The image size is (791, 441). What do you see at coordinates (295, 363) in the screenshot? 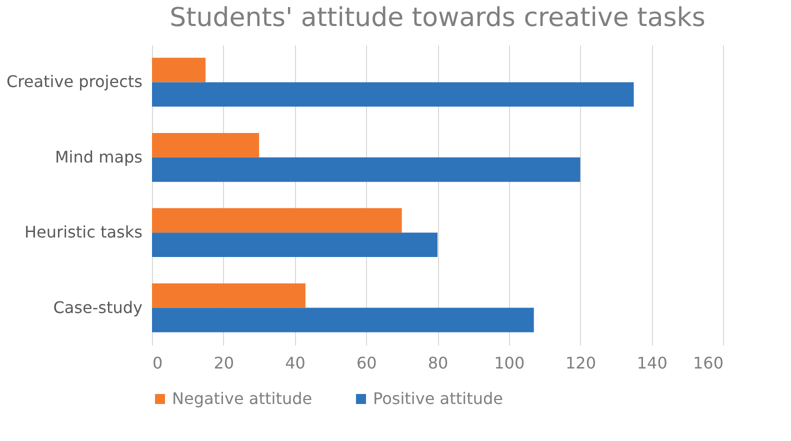
I see `x-tick-label: 40` at bounding box center [295, 363].